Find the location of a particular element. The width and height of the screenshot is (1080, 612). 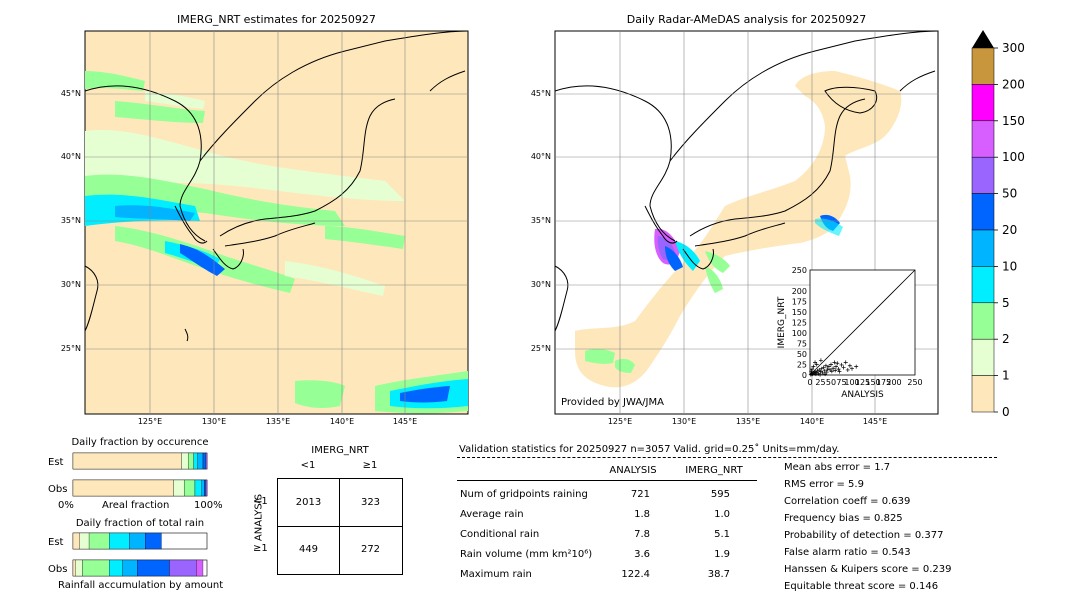

validation-score: Equitable threat score = 0.146 is located at coordinates (861, 586).